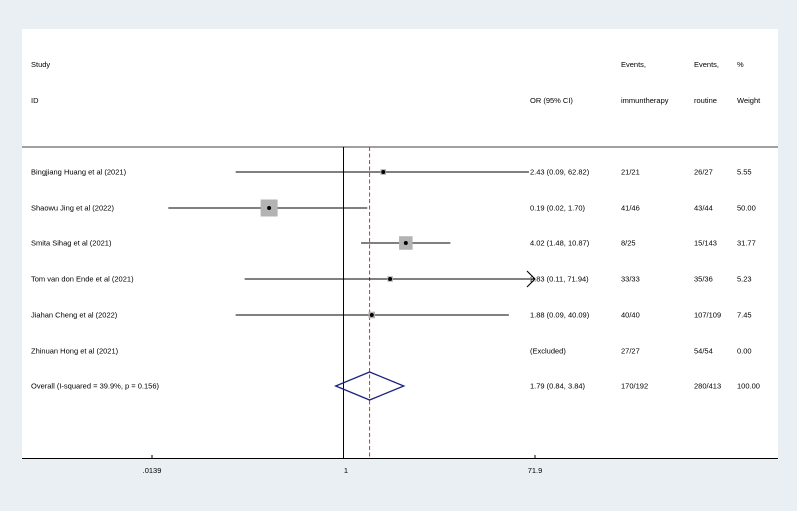 This screenshot has height=511, width=797. Describe the element at coordinates (703, 351) in the screenshot. I see `events-routine-value: 54/54` at that location.